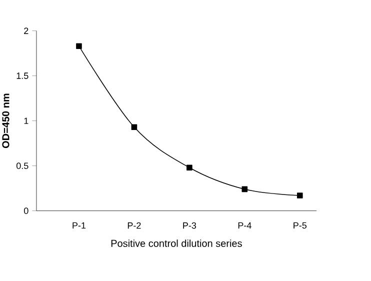  Describe the element at coordinates (26, 121) in the screenshot. I see `y-tick-label: 1` at that location.